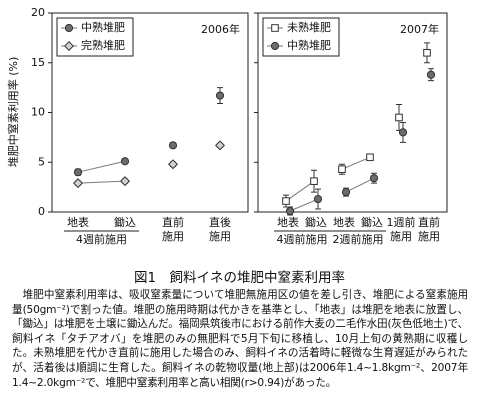 Image resolution: width=479 pixels, height=403 pixels. Describe the element at coordinates (38, 12) in the screenshot. I see `y-tick-label: 20` at that location.